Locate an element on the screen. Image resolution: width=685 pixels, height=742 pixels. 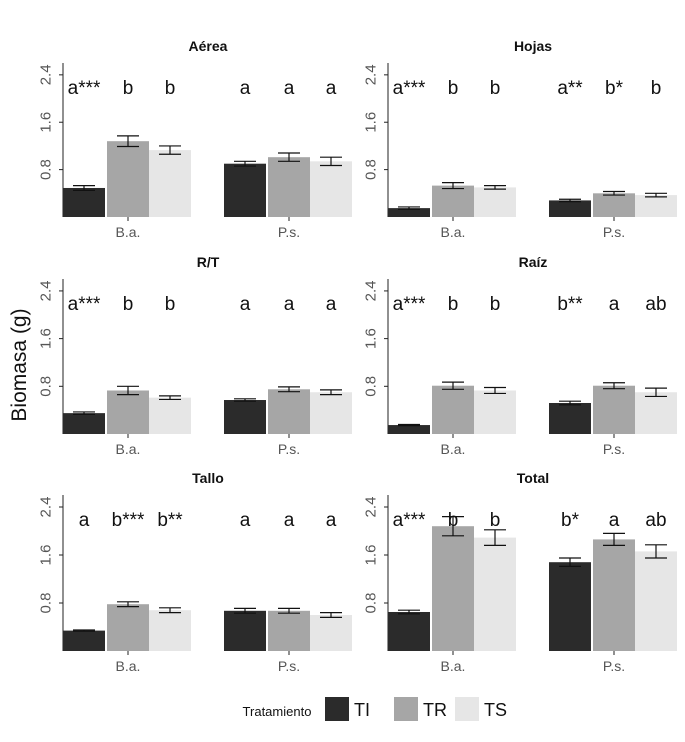
bar-a-rea-ba-ti is located at coordinates (84, 202).